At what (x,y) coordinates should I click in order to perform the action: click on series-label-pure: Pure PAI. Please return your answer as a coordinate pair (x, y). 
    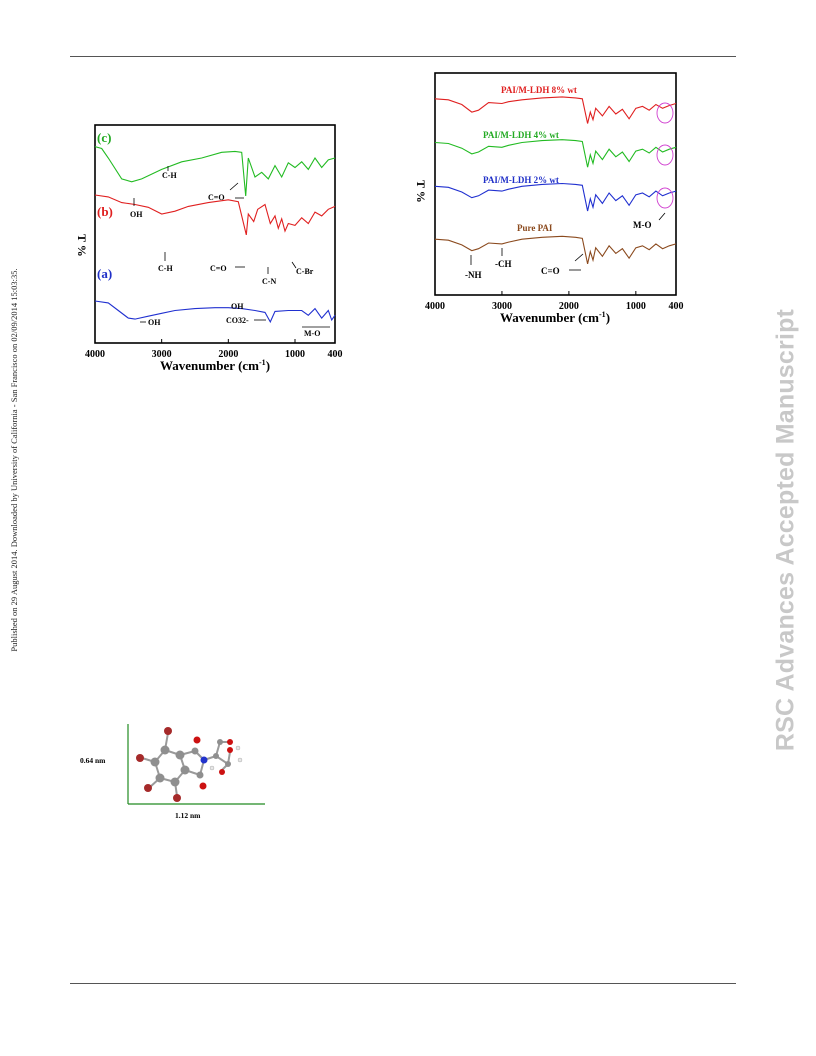
    Looking at the image, I should click on (535, 228).